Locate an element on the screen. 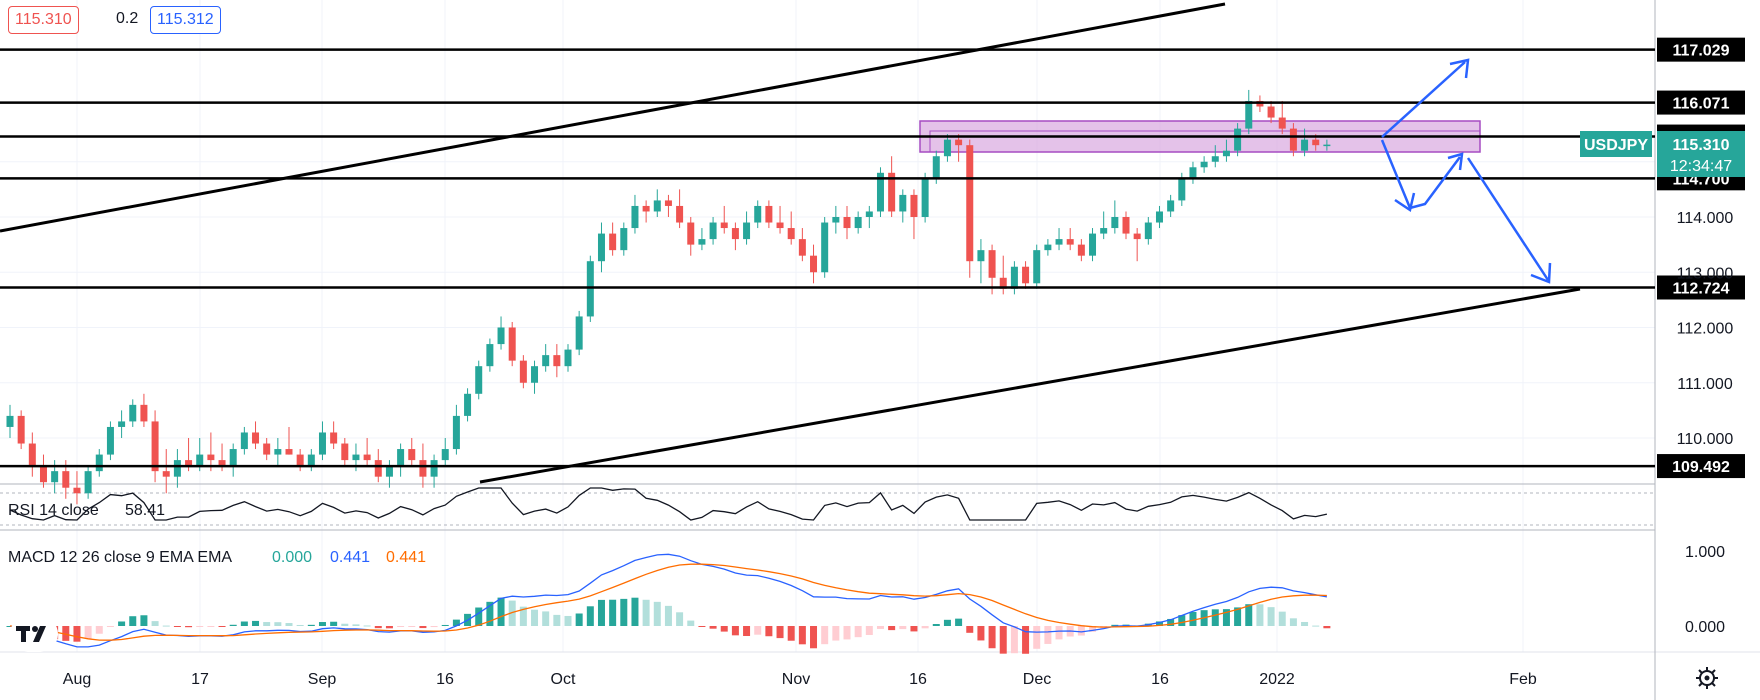 The image size is (1760, 700). symbol-price-tag: USDJPY 115.310 12:34:47 is located at coordinates (1662, 154).